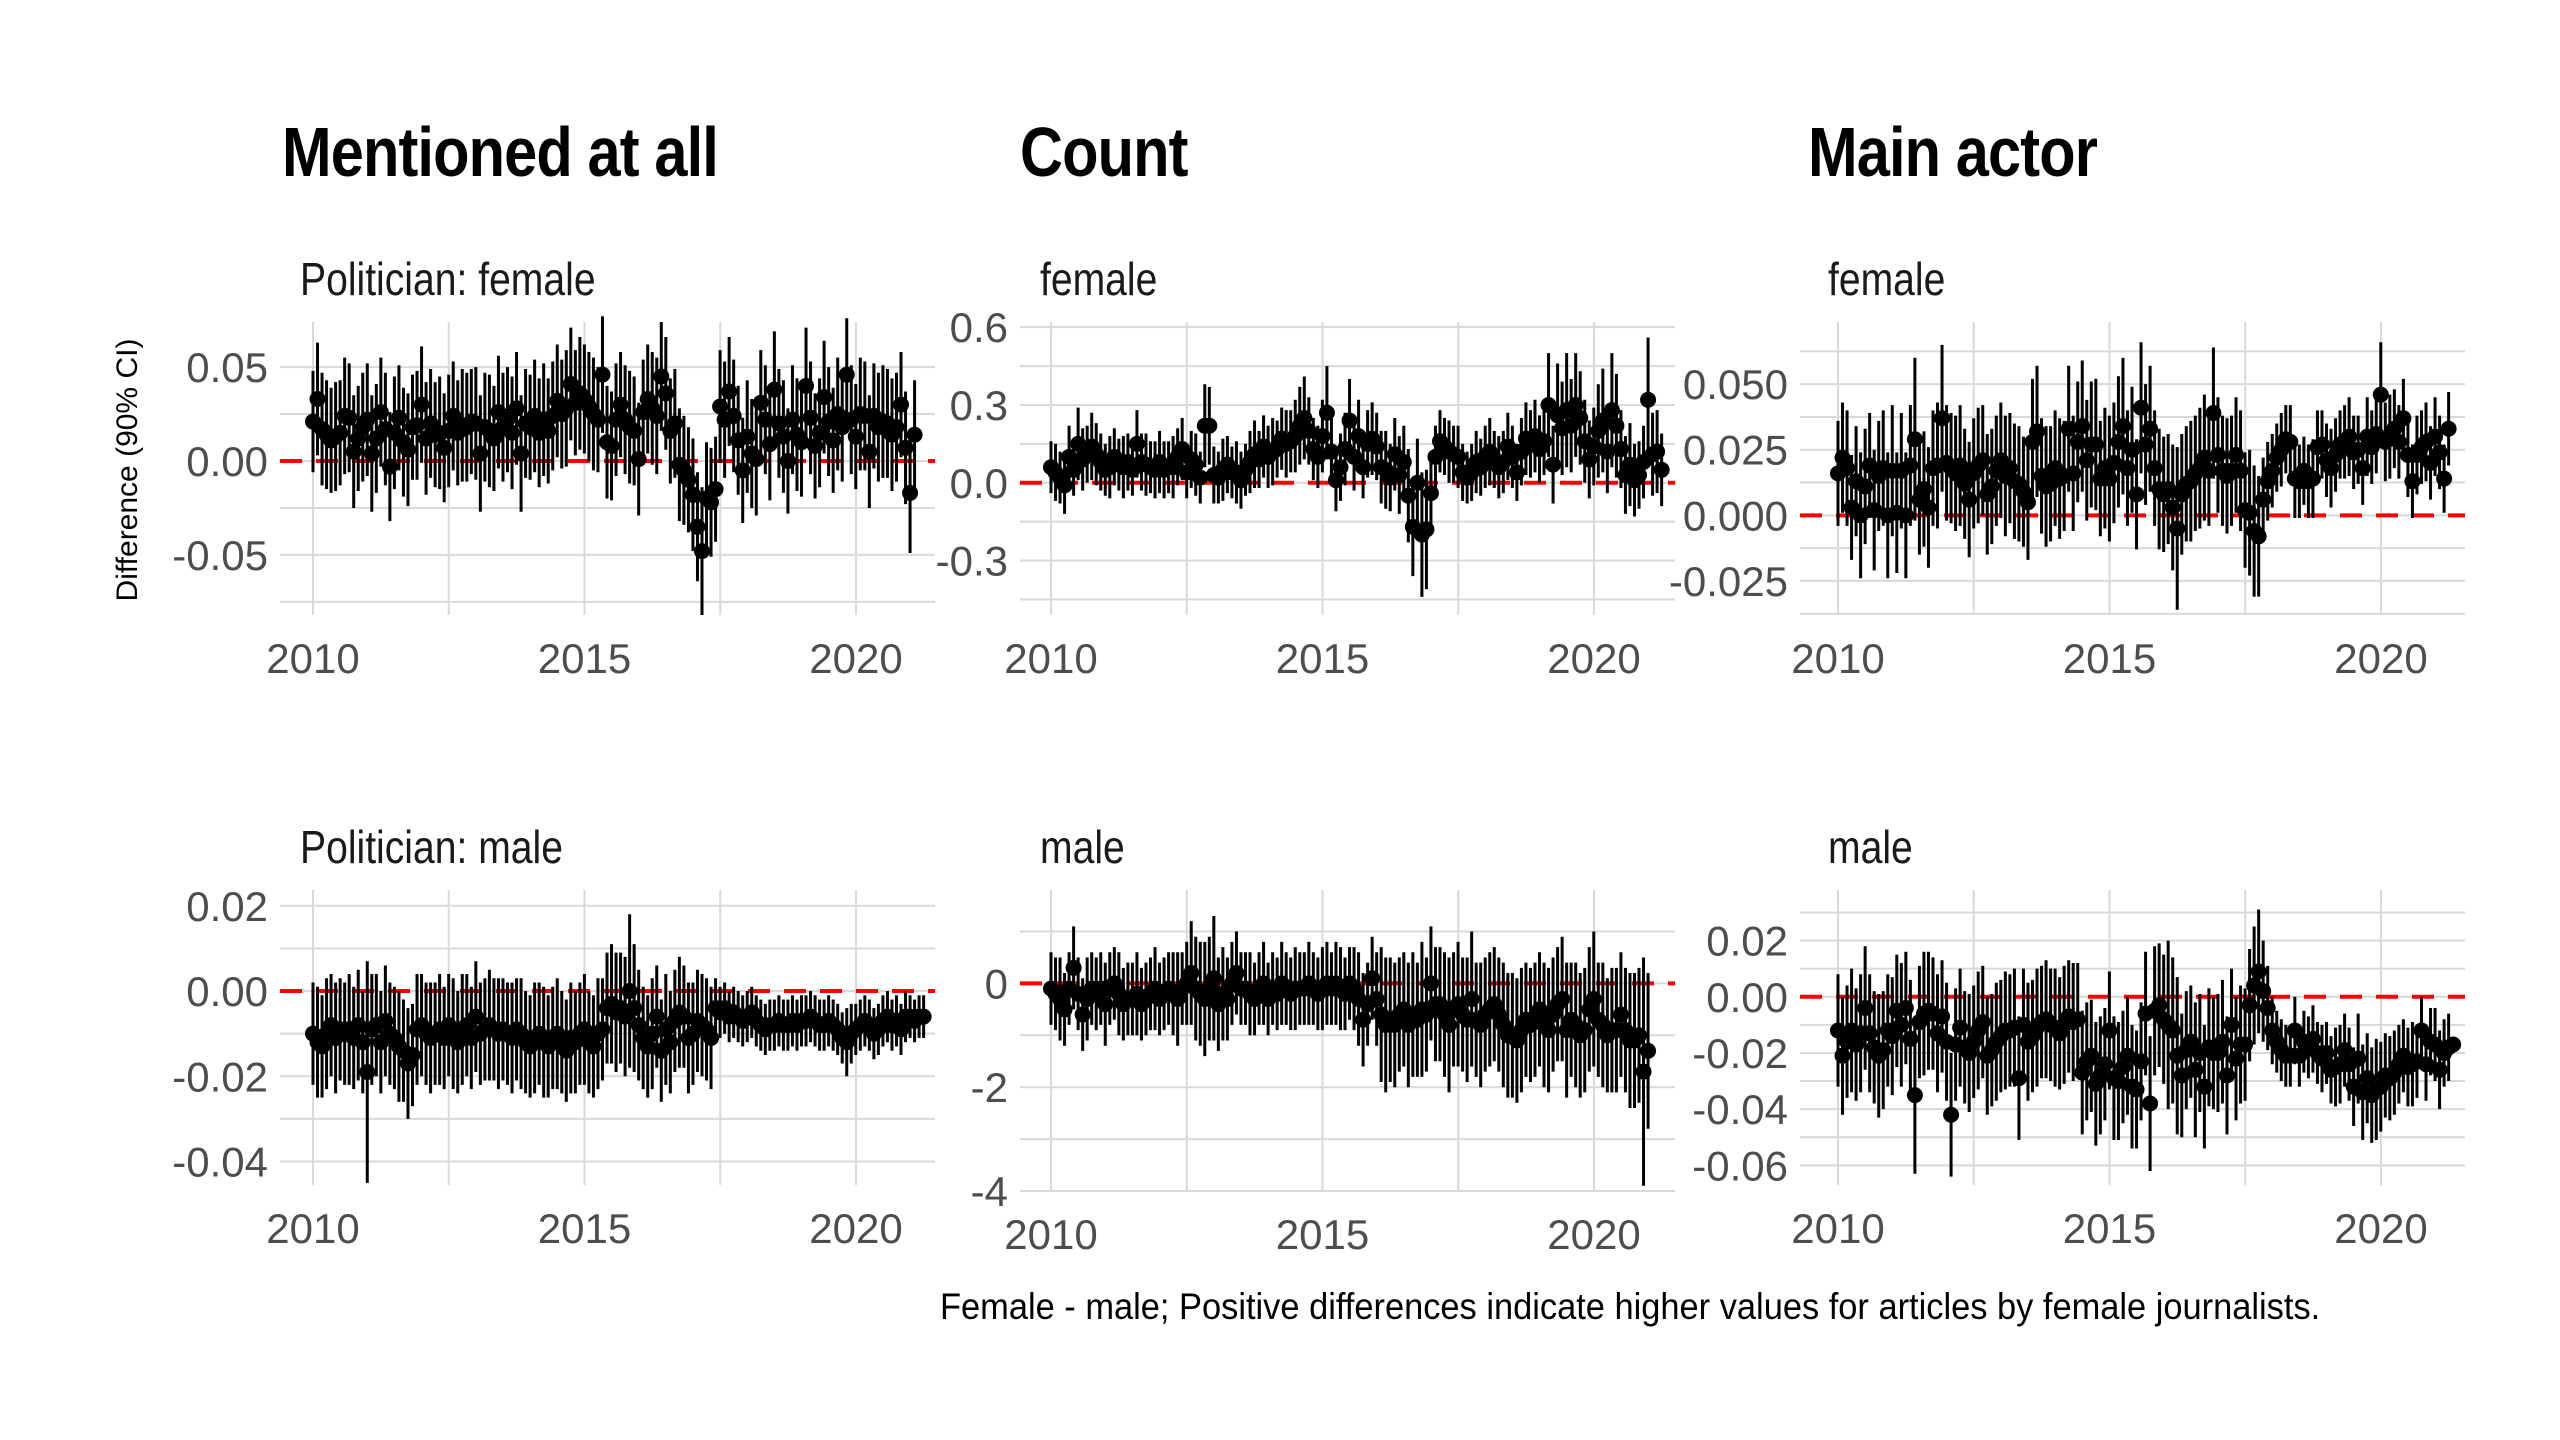 The image size is (2560, 1440). What do you see at coordinates (1735, 515) in the screenshot?
I see `y-tick-label: 0.000` at bounding box center [1735, 515].